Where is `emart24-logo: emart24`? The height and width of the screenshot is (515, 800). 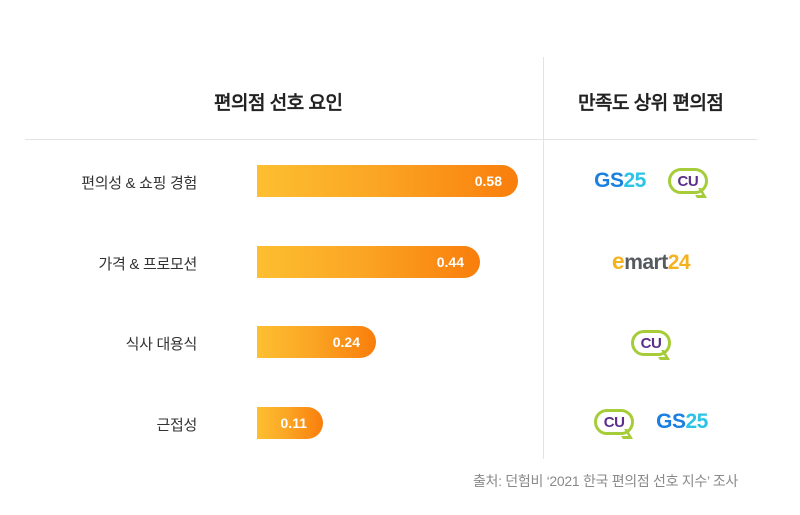 emart24-logo: emart24 is located at coordinates (651, 260).